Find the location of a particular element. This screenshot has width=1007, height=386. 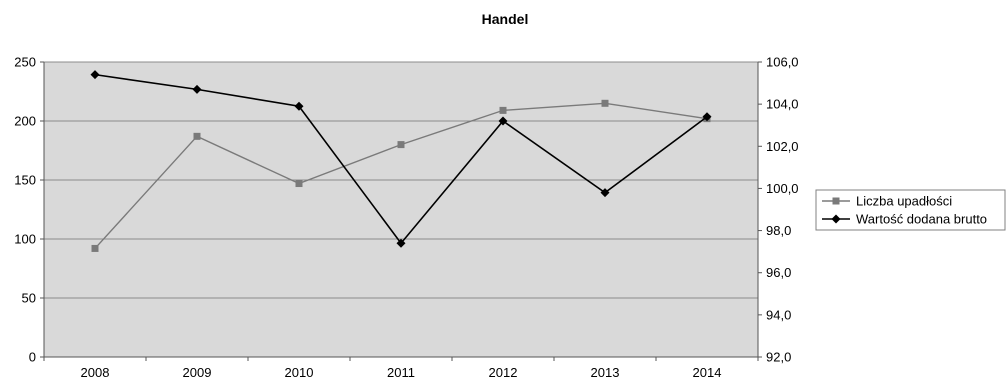

y-right-tick-label: 98,0 is located at coordinates (778, 230).